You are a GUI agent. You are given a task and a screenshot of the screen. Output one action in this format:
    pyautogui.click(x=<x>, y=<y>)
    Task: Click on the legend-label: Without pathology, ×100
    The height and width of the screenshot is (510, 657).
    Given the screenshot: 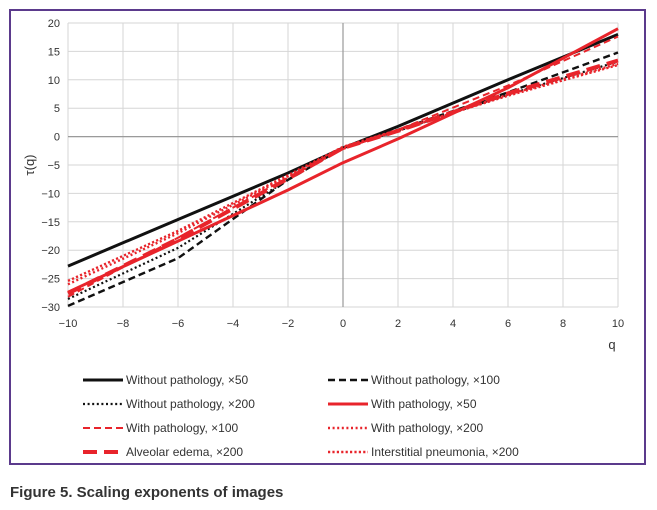 What is the action you would take?
    pyautogui.click(x=435, y=380)
    